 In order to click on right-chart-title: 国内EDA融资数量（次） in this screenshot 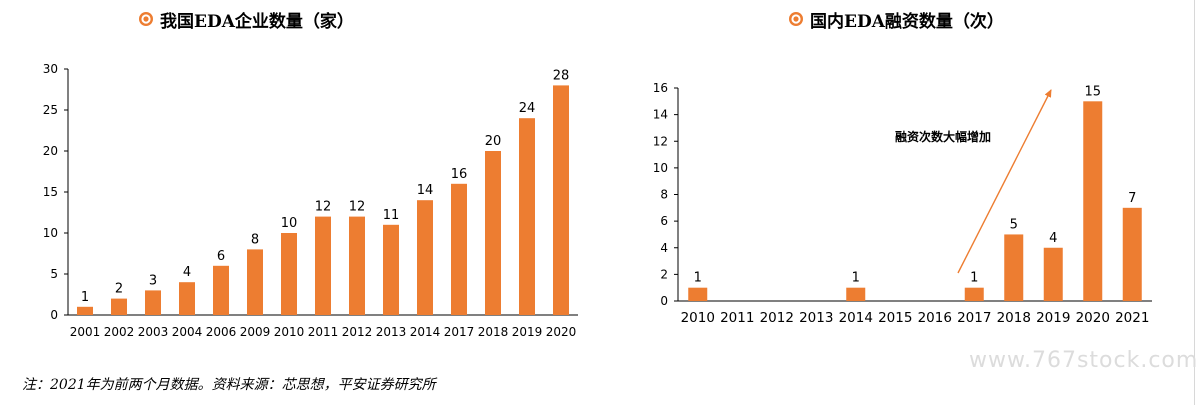, I will do `click(896, 19)`.